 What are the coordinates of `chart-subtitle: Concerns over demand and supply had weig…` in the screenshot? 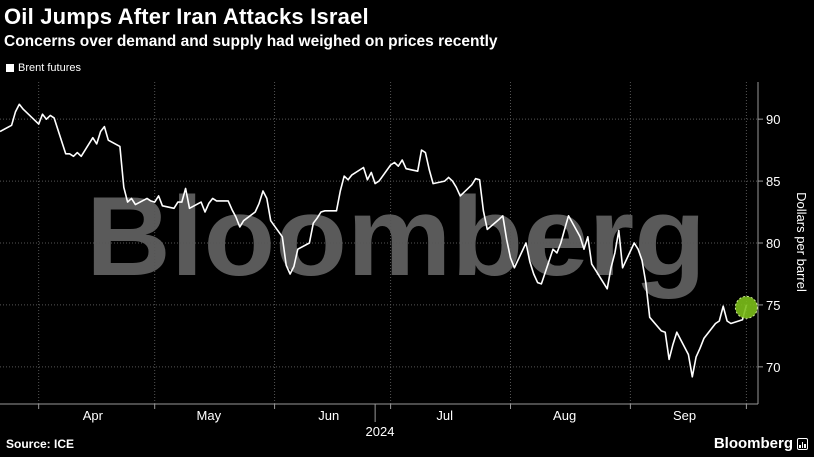 It's located at (251, 41).